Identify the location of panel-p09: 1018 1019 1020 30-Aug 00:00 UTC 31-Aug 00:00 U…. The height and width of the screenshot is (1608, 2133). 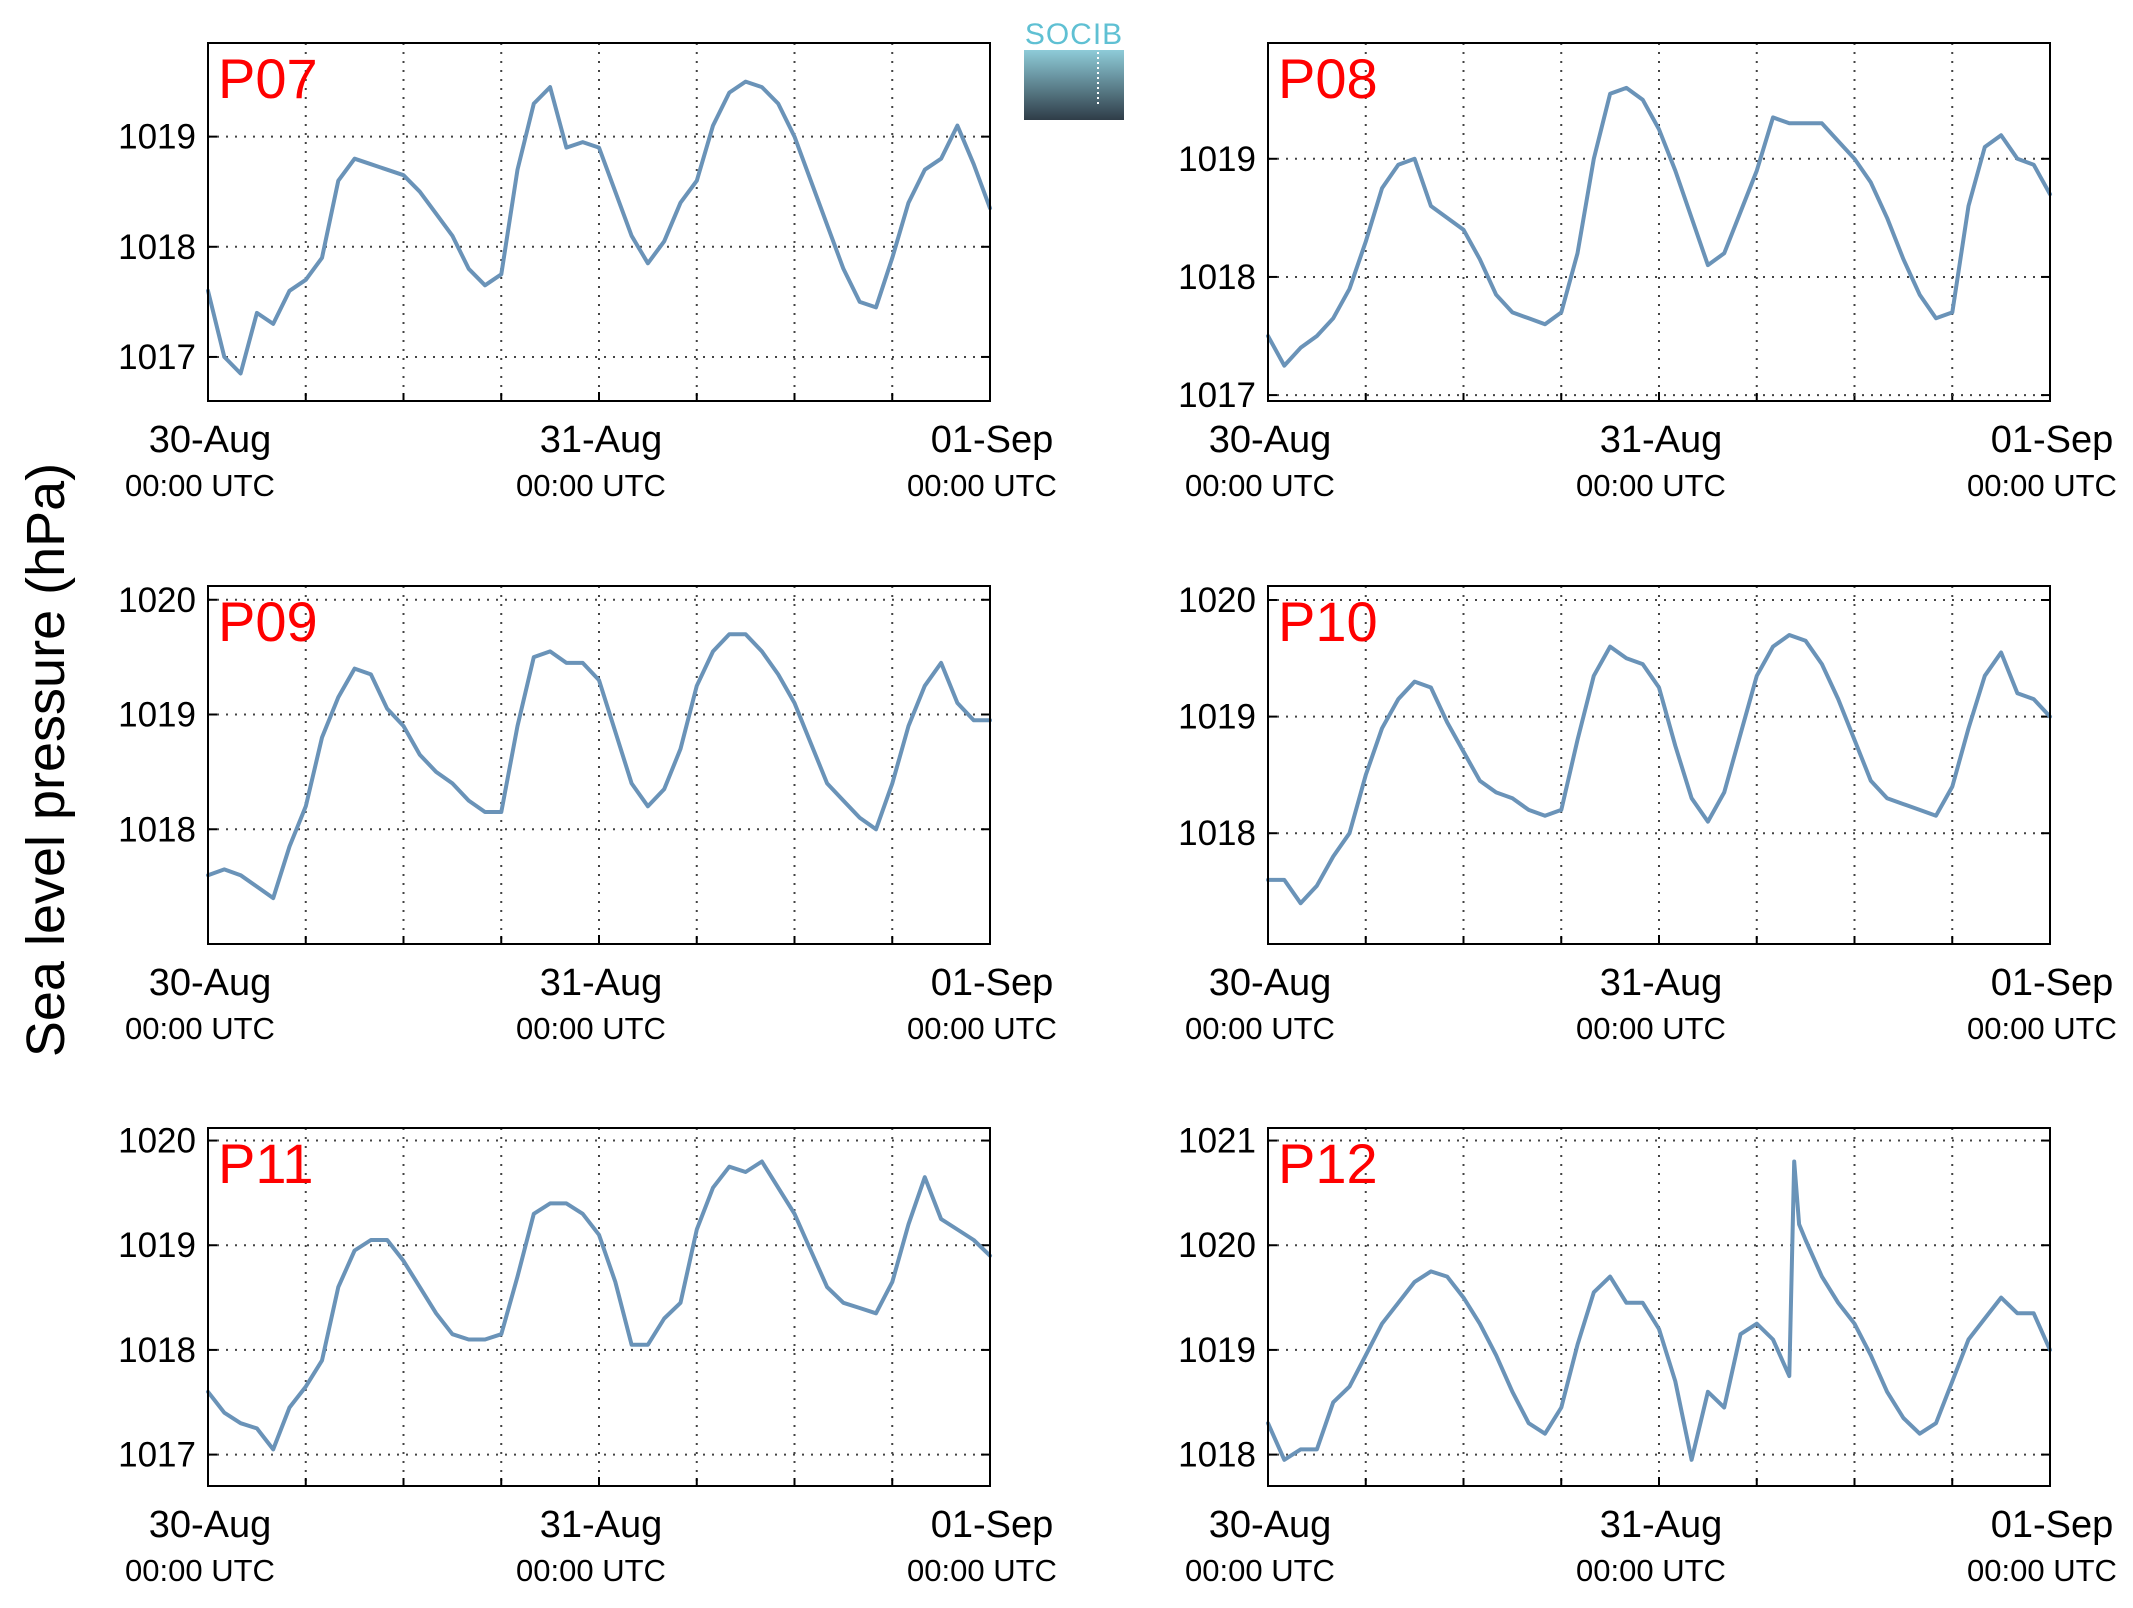
(587, 813).